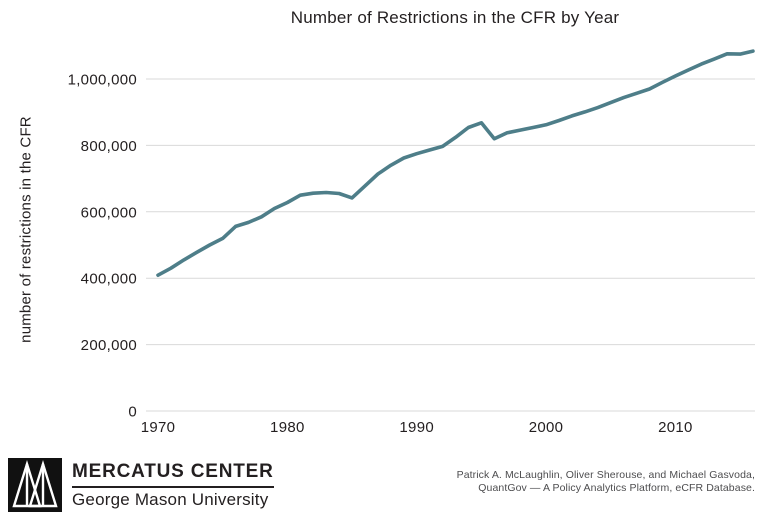 This screenshot has height=518, width=768. What do you see at coordinates (109, 212) in the screenshot?
I see `y-tick-label: 600,000` at bounding box center [109, 212].